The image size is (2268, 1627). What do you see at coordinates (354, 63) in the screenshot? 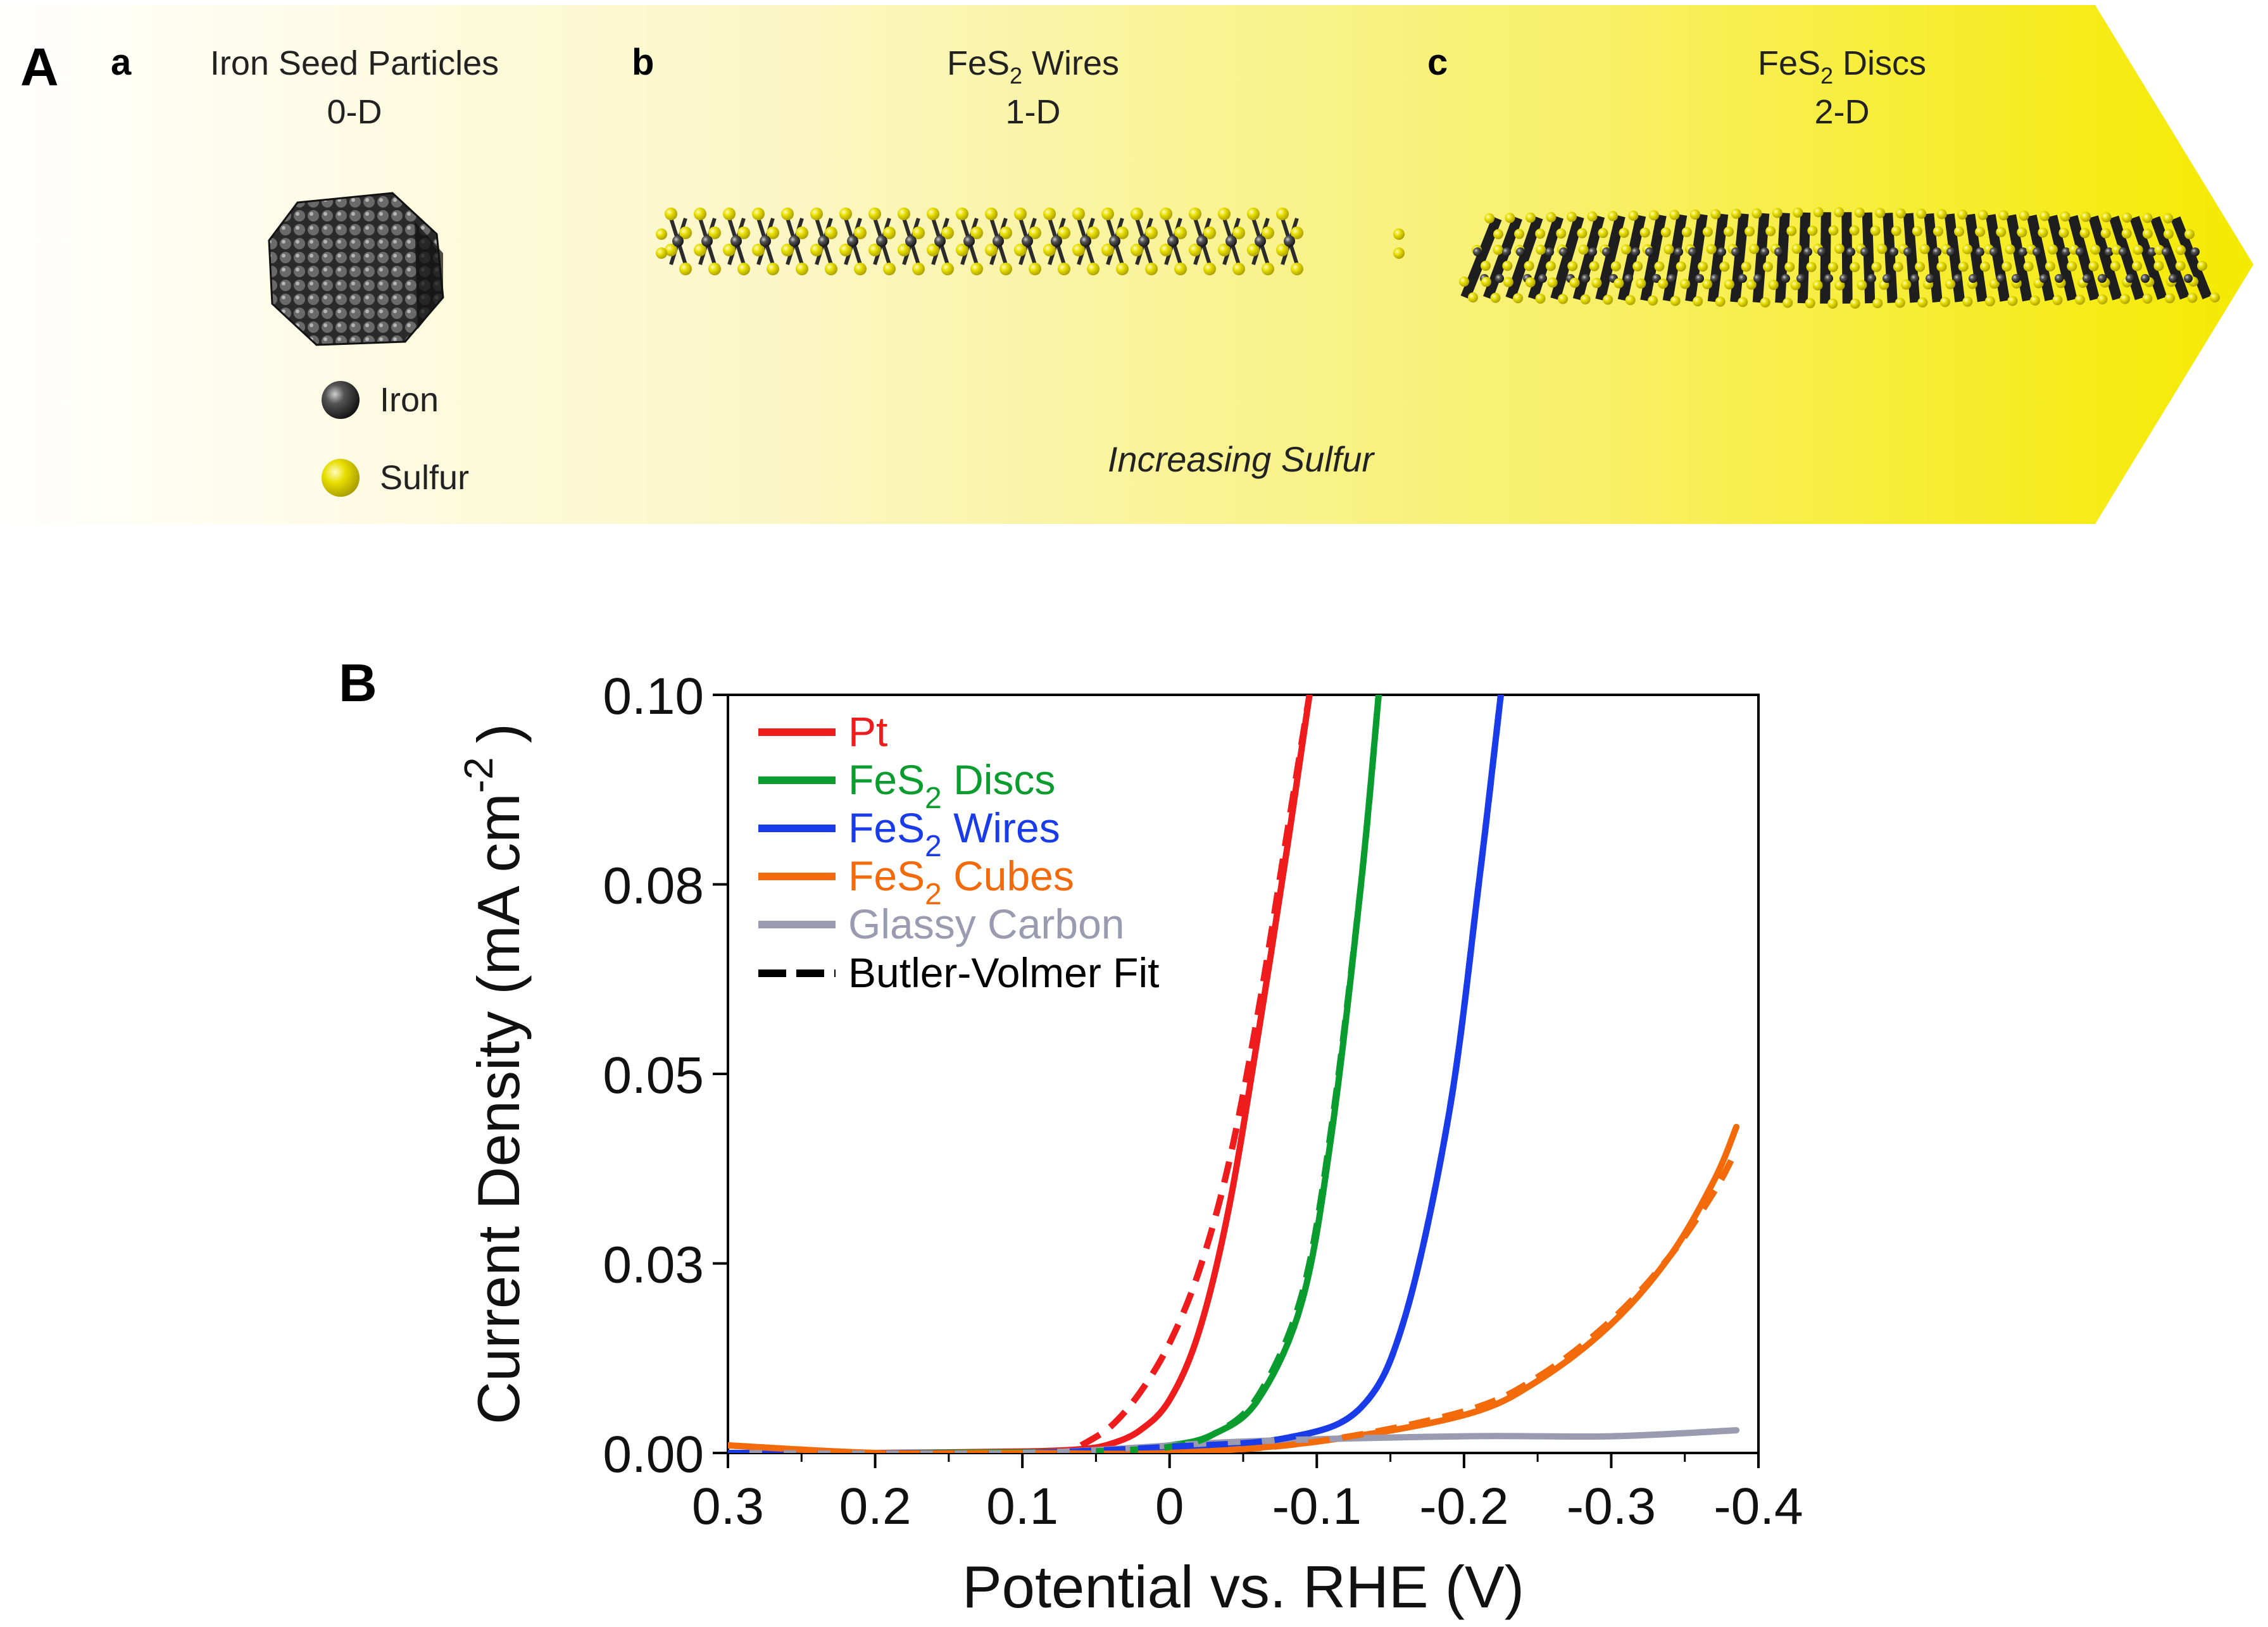
I see `iron-seed-title: Iron Seed Particles` at bounding box center [354, 63].